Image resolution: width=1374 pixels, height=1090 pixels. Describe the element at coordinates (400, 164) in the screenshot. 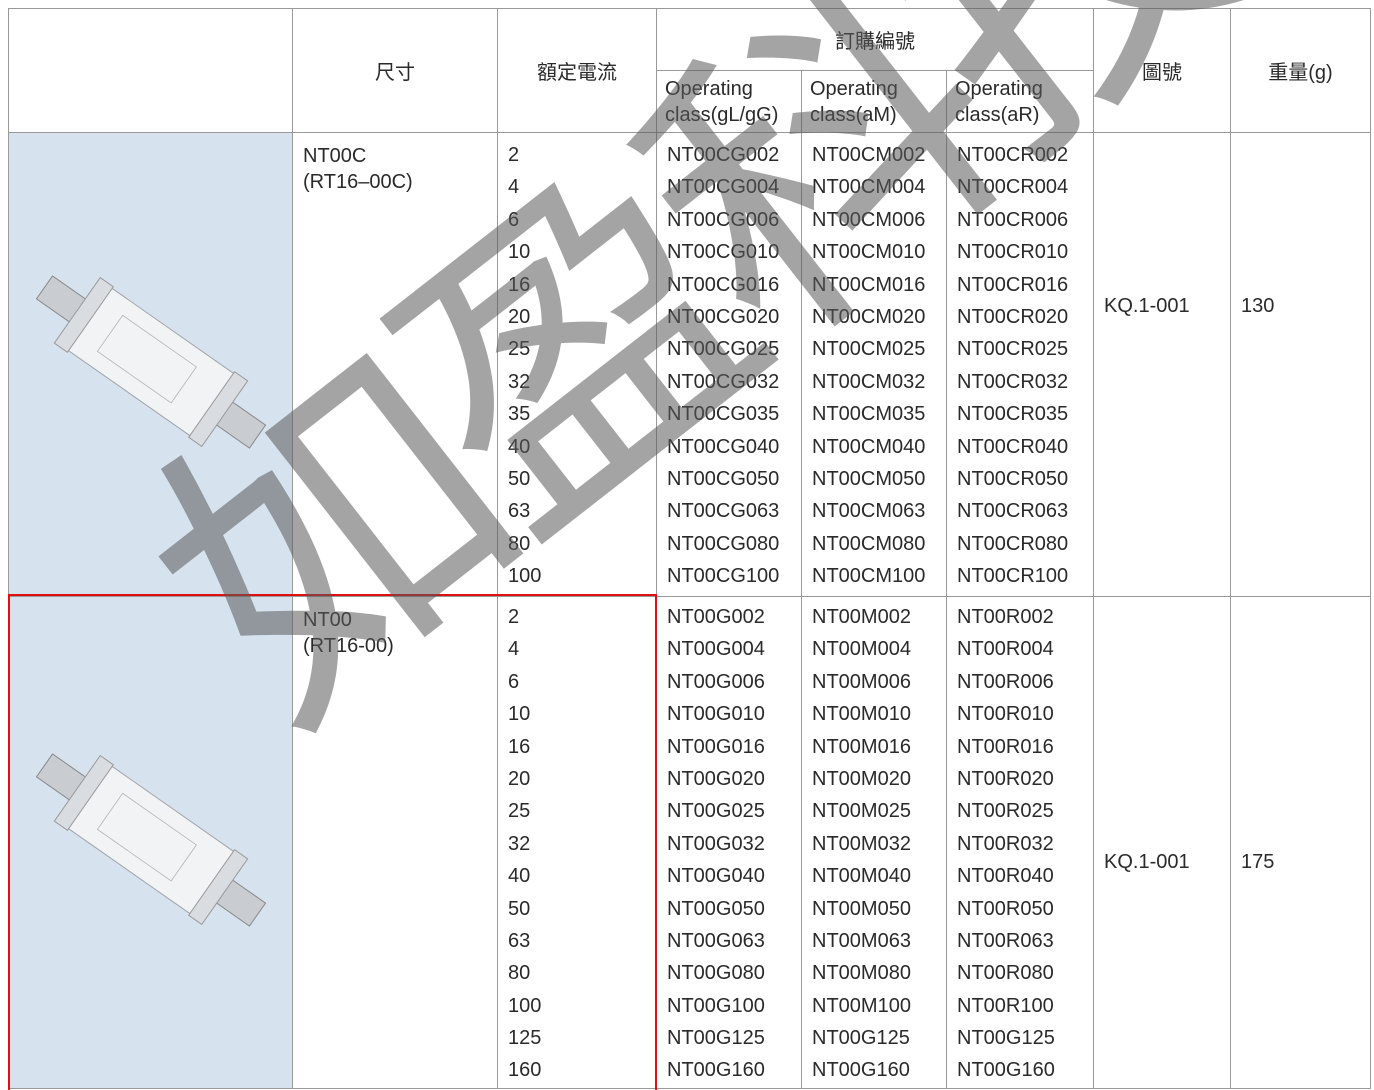

I see `size-block: NT00C (RT16–00C)` at that location.